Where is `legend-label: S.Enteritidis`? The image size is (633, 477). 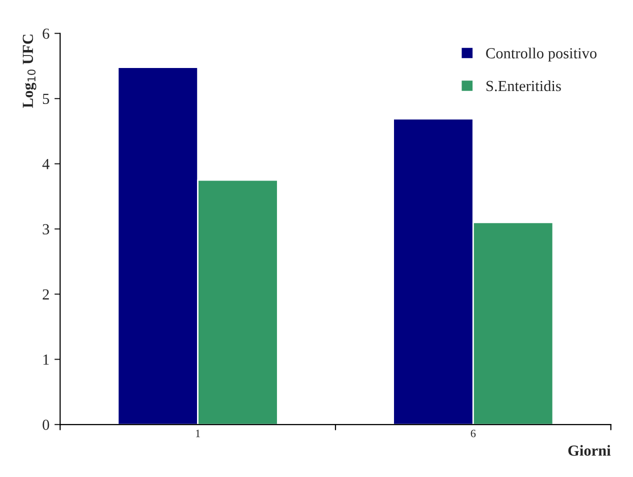 legend-label: S.Enteritidis is located at coordinates (523, 86).